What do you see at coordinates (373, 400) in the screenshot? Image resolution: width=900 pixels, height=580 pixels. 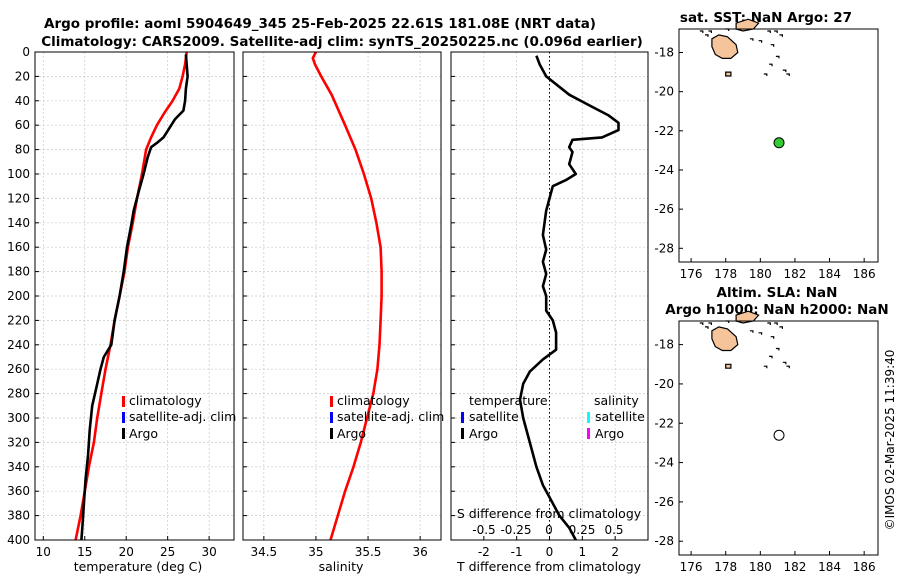 I see `legend-label-climatology: climatology` at bounding box center [373, 400].